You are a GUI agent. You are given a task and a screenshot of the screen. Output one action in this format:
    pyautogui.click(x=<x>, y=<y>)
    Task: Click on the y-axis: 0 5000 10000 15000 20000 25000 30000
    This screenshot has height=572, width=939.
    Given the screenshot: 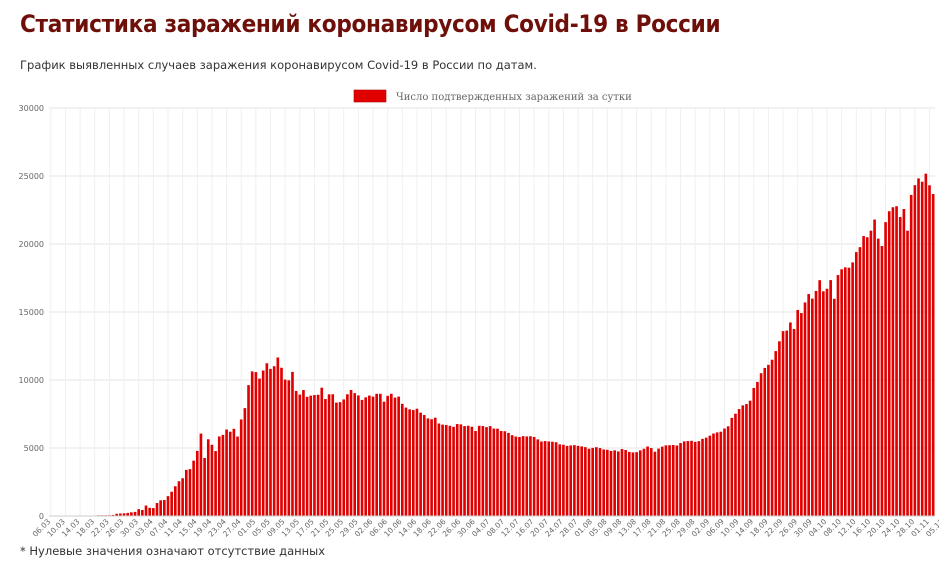 What is the action you would take?
    pyautogui.click(x=31, y=312)
    